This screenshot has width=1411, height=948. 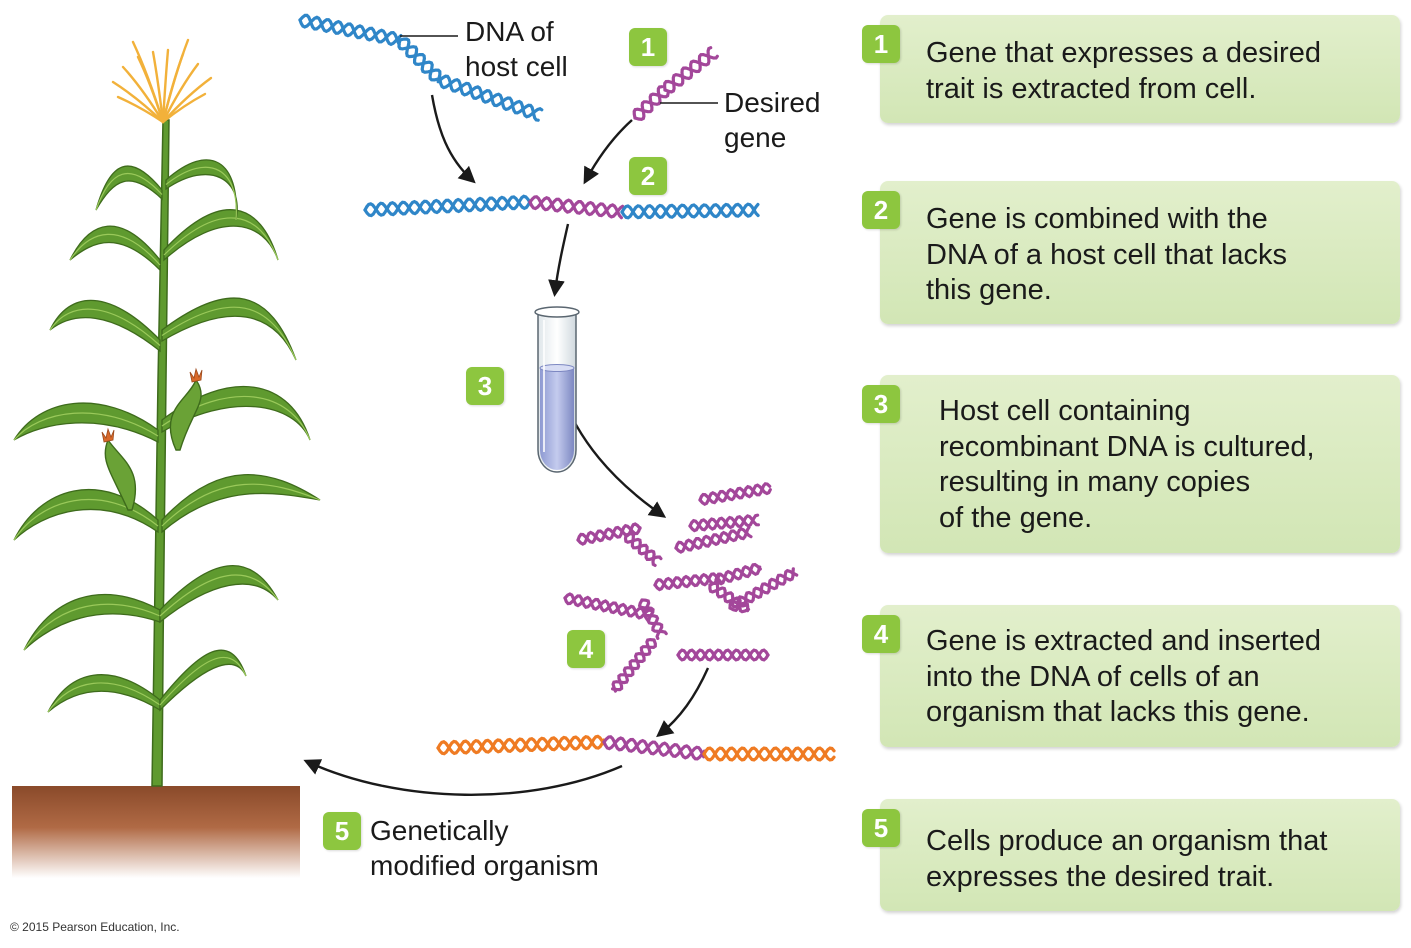 I want to click on inserted-gene-segment, so click(x=654, y=748).